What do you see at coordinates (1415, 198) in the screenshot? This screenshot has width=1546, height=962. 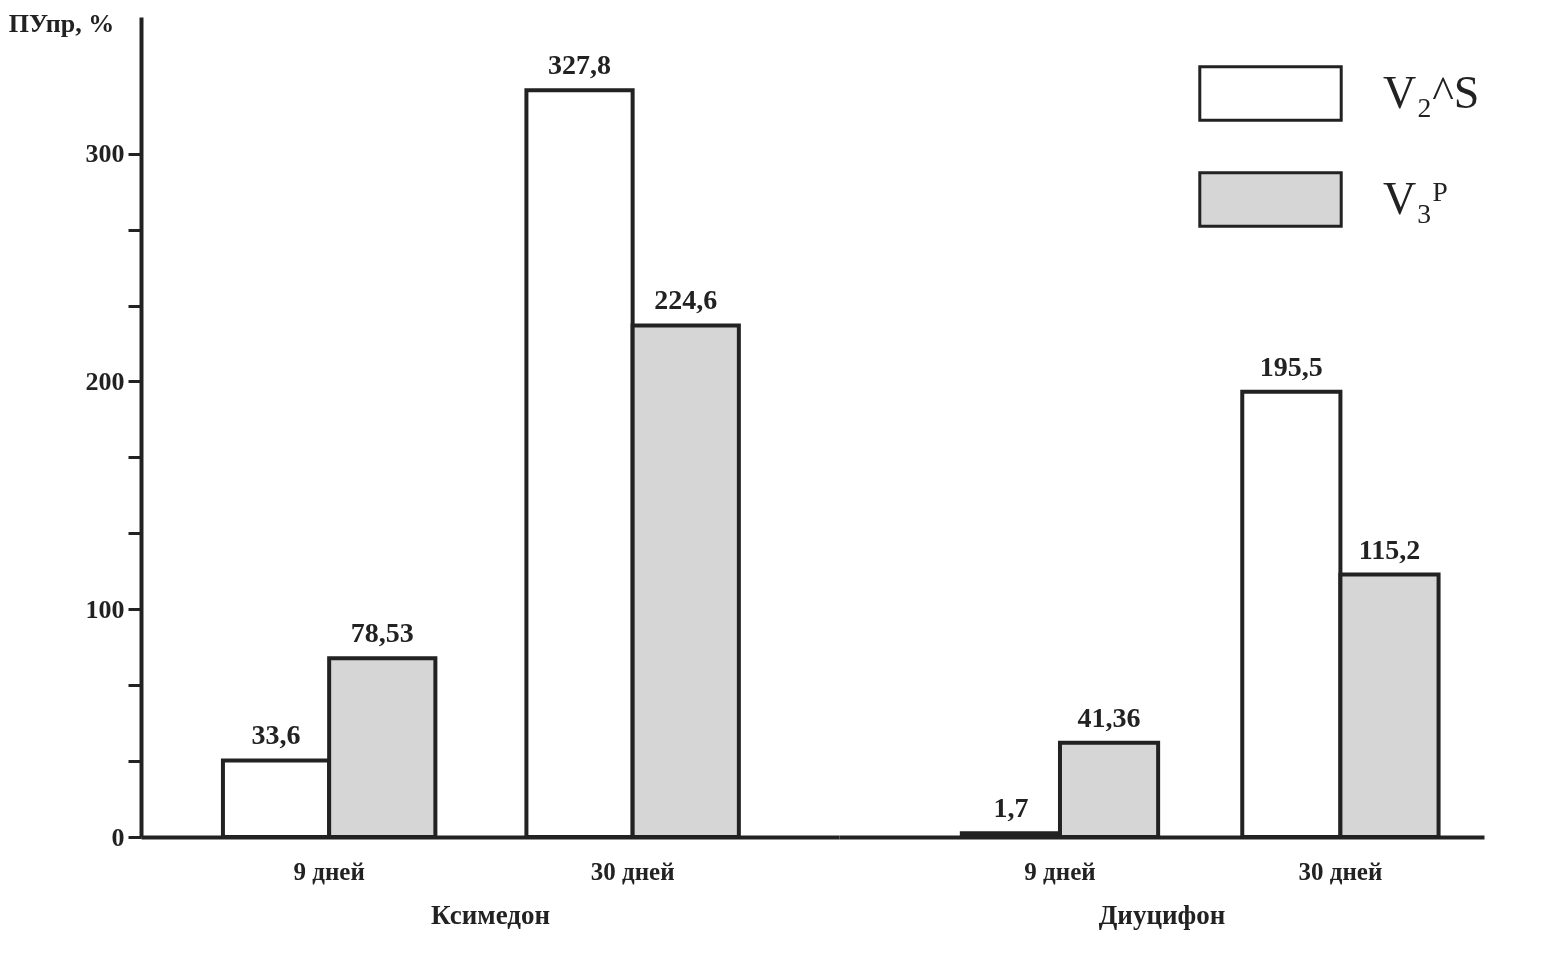 I see `legend-label: V₃ᴾ` at bounding box center [1415, 198].